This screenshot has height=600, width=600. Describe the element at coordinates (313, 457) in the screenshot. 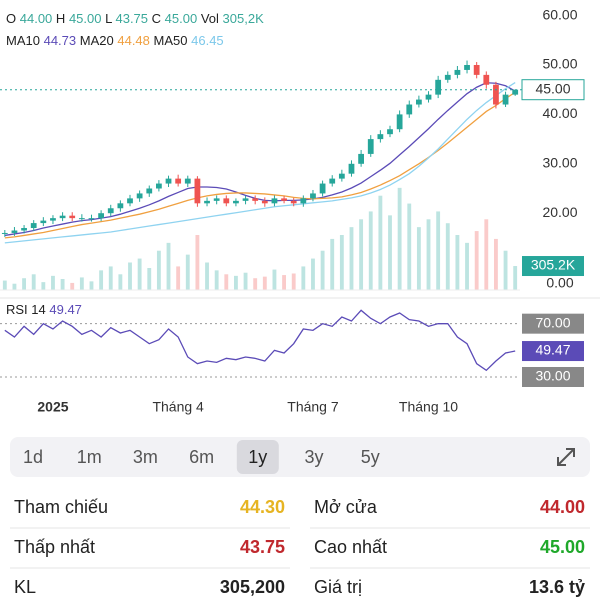

I see `tab: 3y` at that location.